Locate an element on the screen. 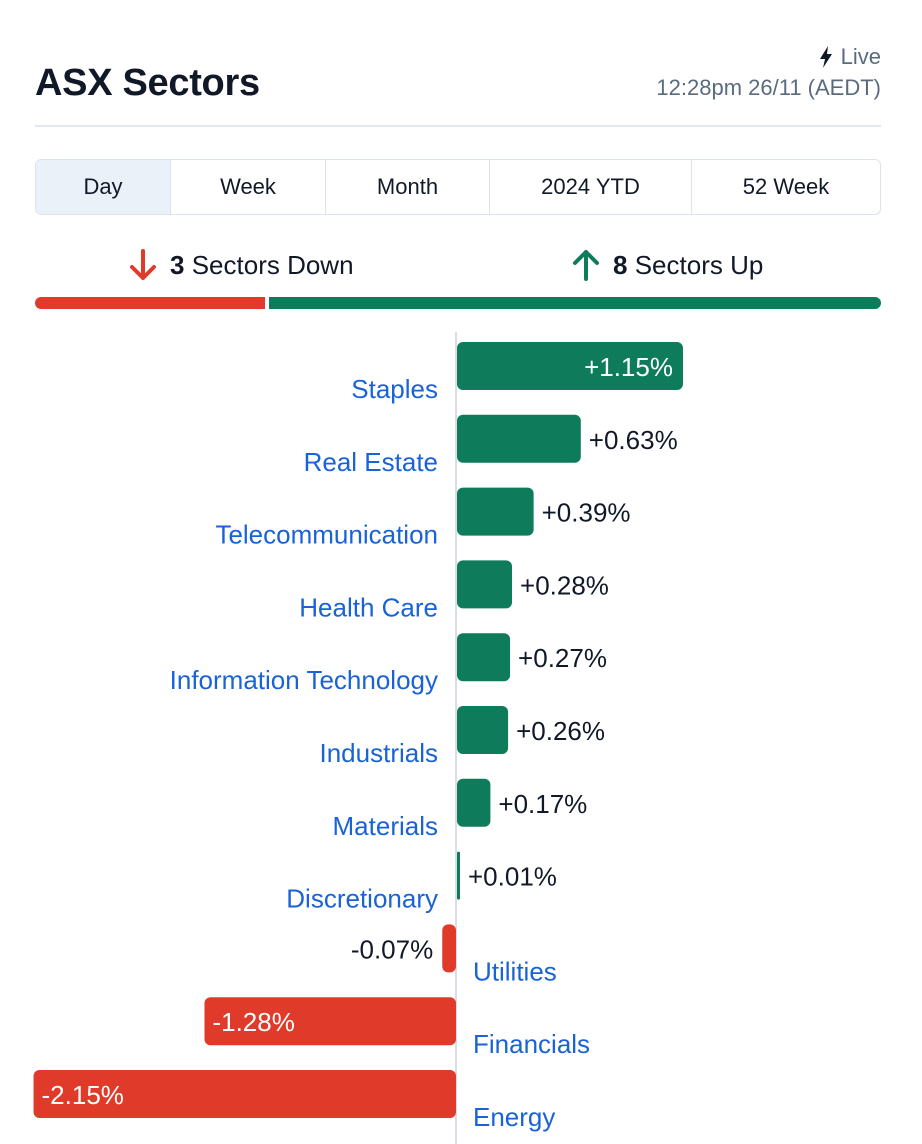 The height and width of the screenshot is (1144, 922). bar-discretionary is located at coordinates (458, 875).